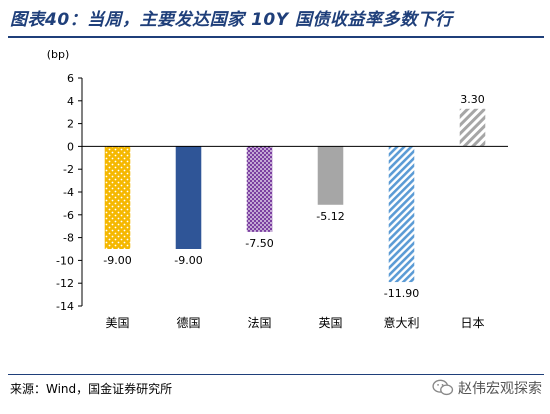  Describe the element at coordinates (259, 243) in the screenshot. I see `data-label: -7.50` at that location.